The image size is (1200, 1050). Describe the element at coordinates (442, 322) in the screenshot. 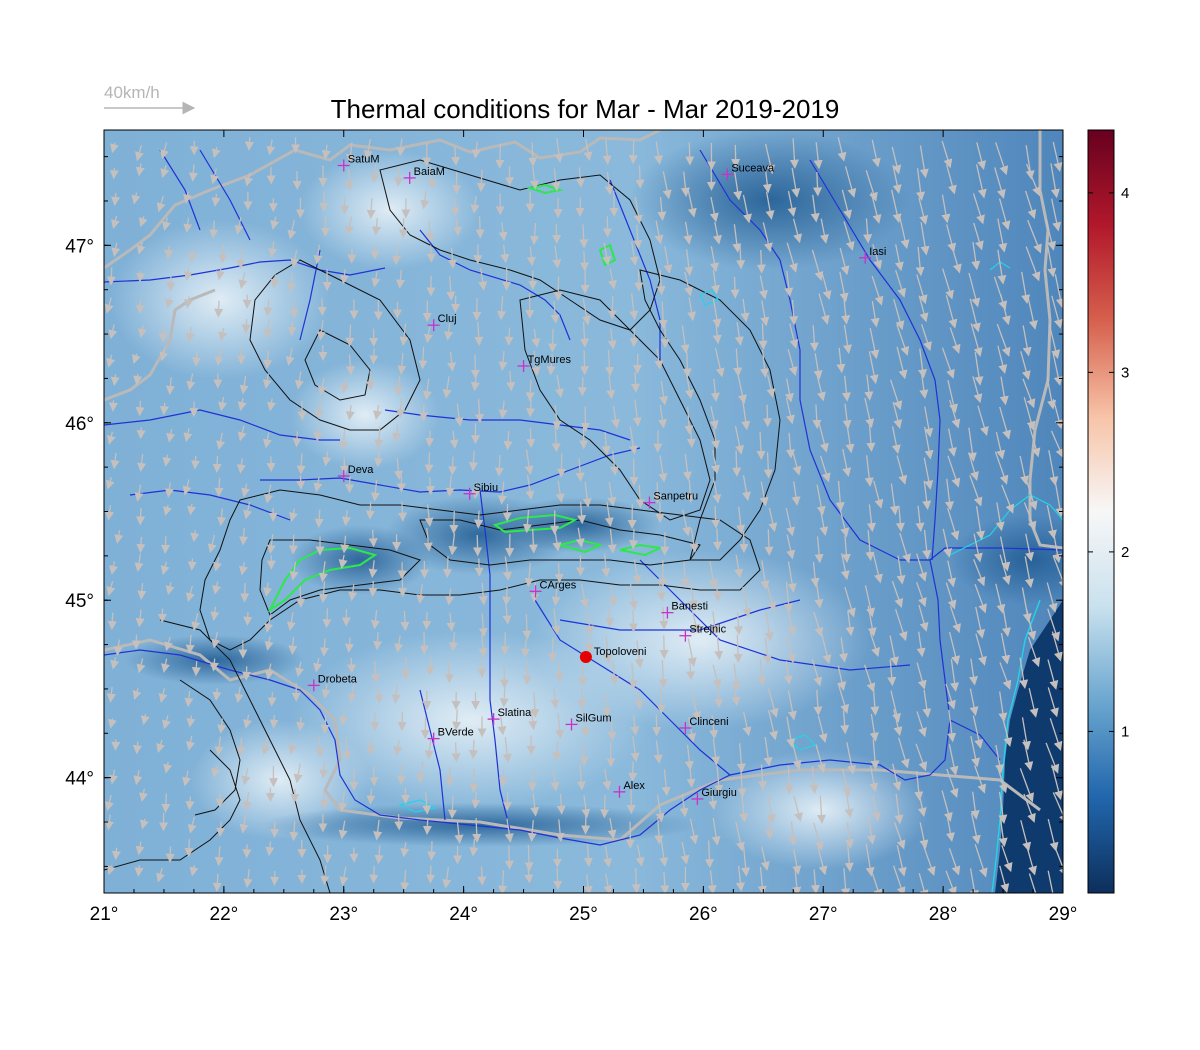

I see `city-cluj: Cluj` at that location.